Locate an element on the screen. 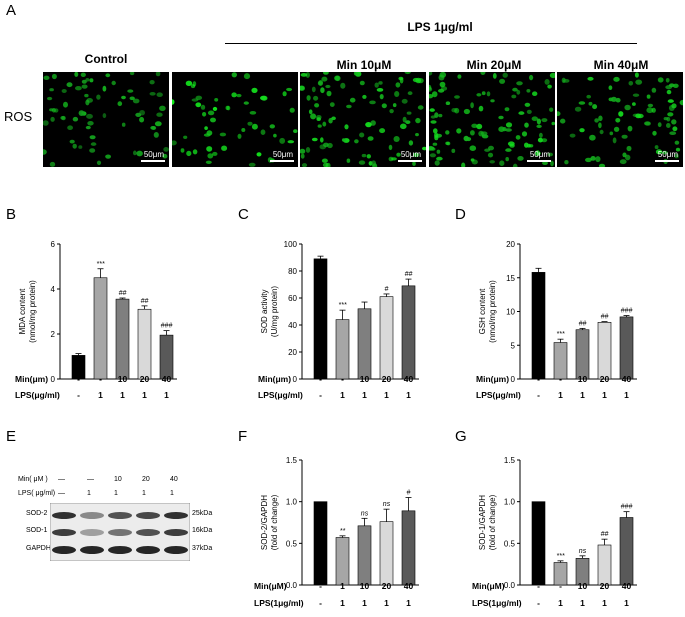  y-tick-label: 0.0 is located at coordinates (510, 585).